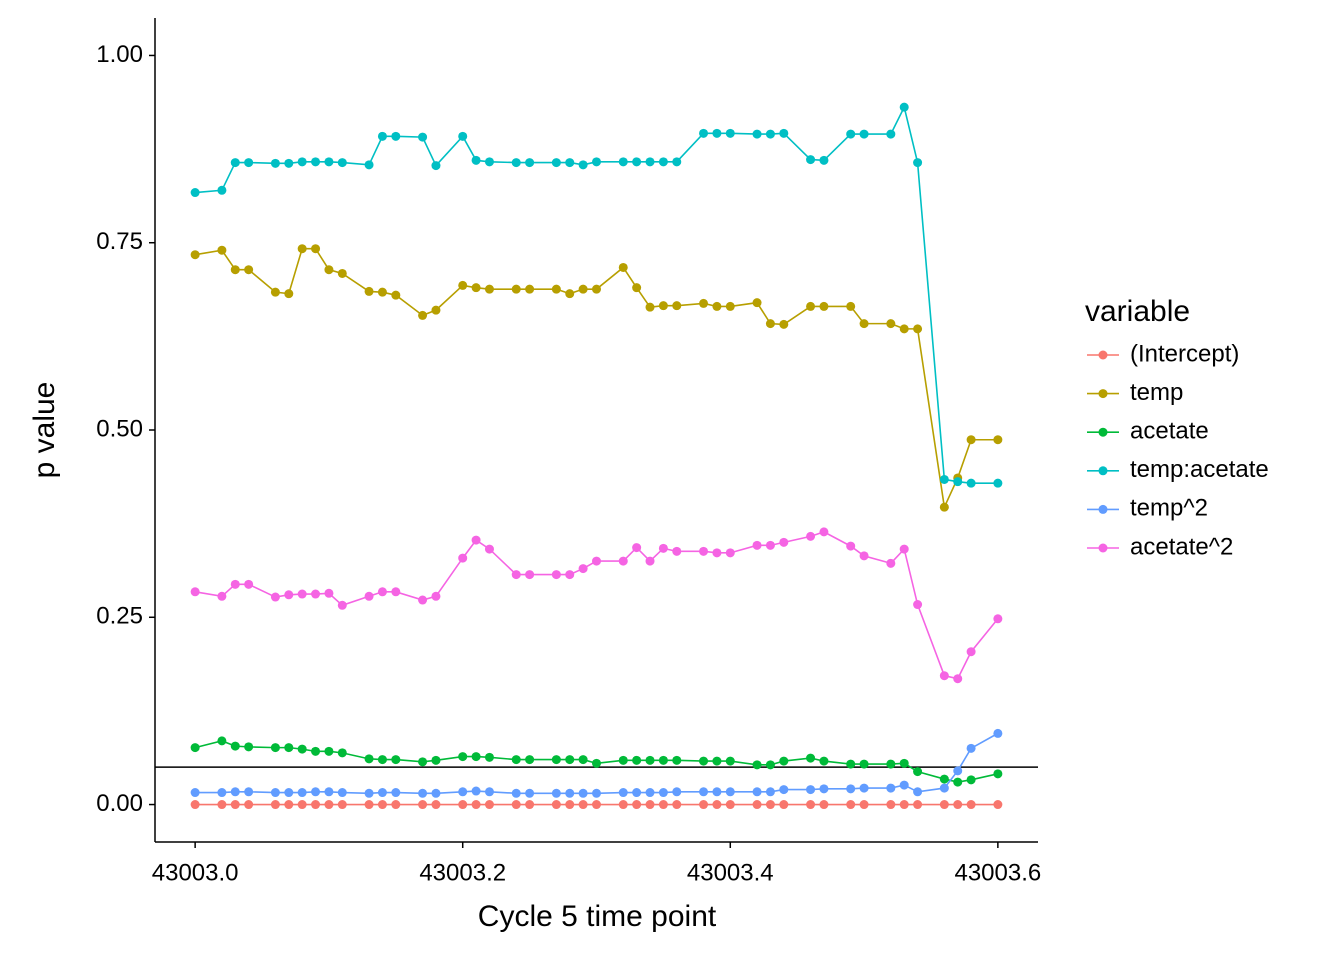 The width and height of the screenshot is (1344, 960). I want to click on legend-title: variable, so click(1137, 311).